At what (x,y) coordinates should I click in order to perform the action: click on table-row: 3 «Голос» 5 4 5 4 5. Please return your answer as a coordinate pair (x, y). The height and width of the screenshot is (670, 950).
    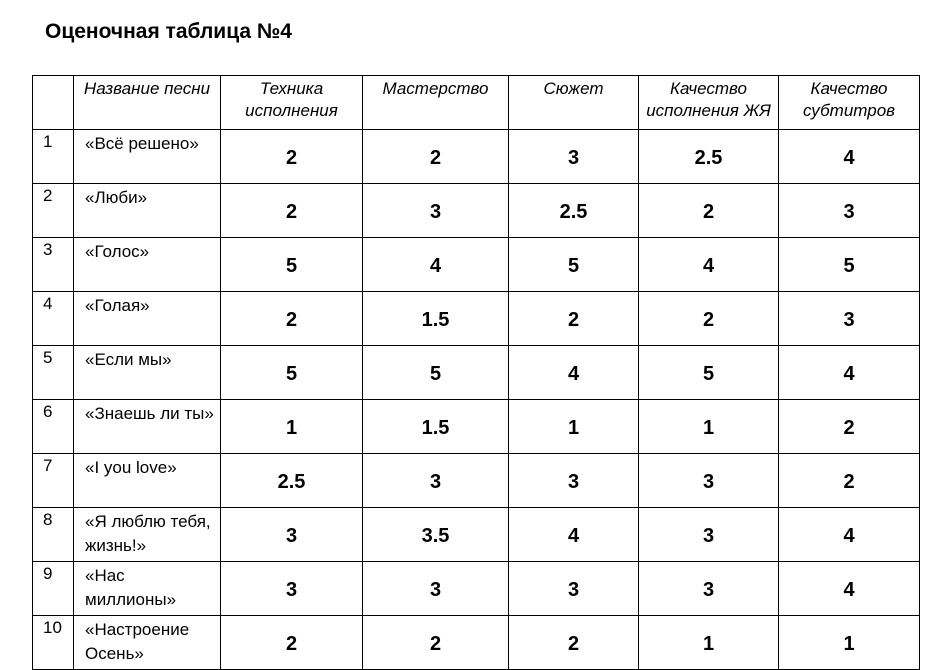
    Looking at the image, I should click on (476, 264).